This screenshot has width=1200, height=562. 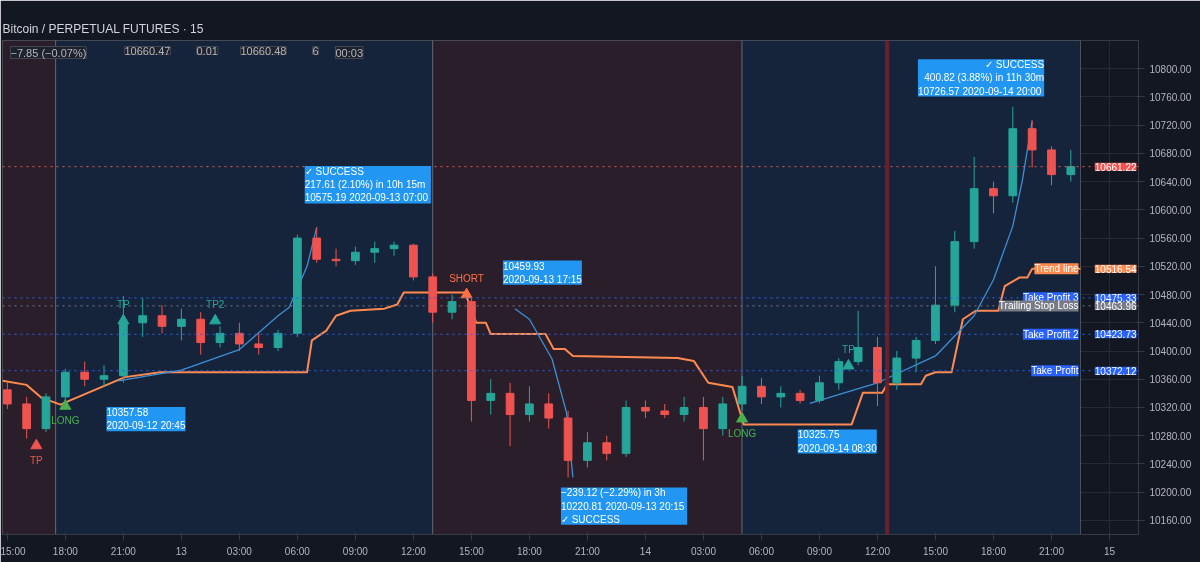 I want to click on annotation: 10475.33, so click(x=1115, y=298).